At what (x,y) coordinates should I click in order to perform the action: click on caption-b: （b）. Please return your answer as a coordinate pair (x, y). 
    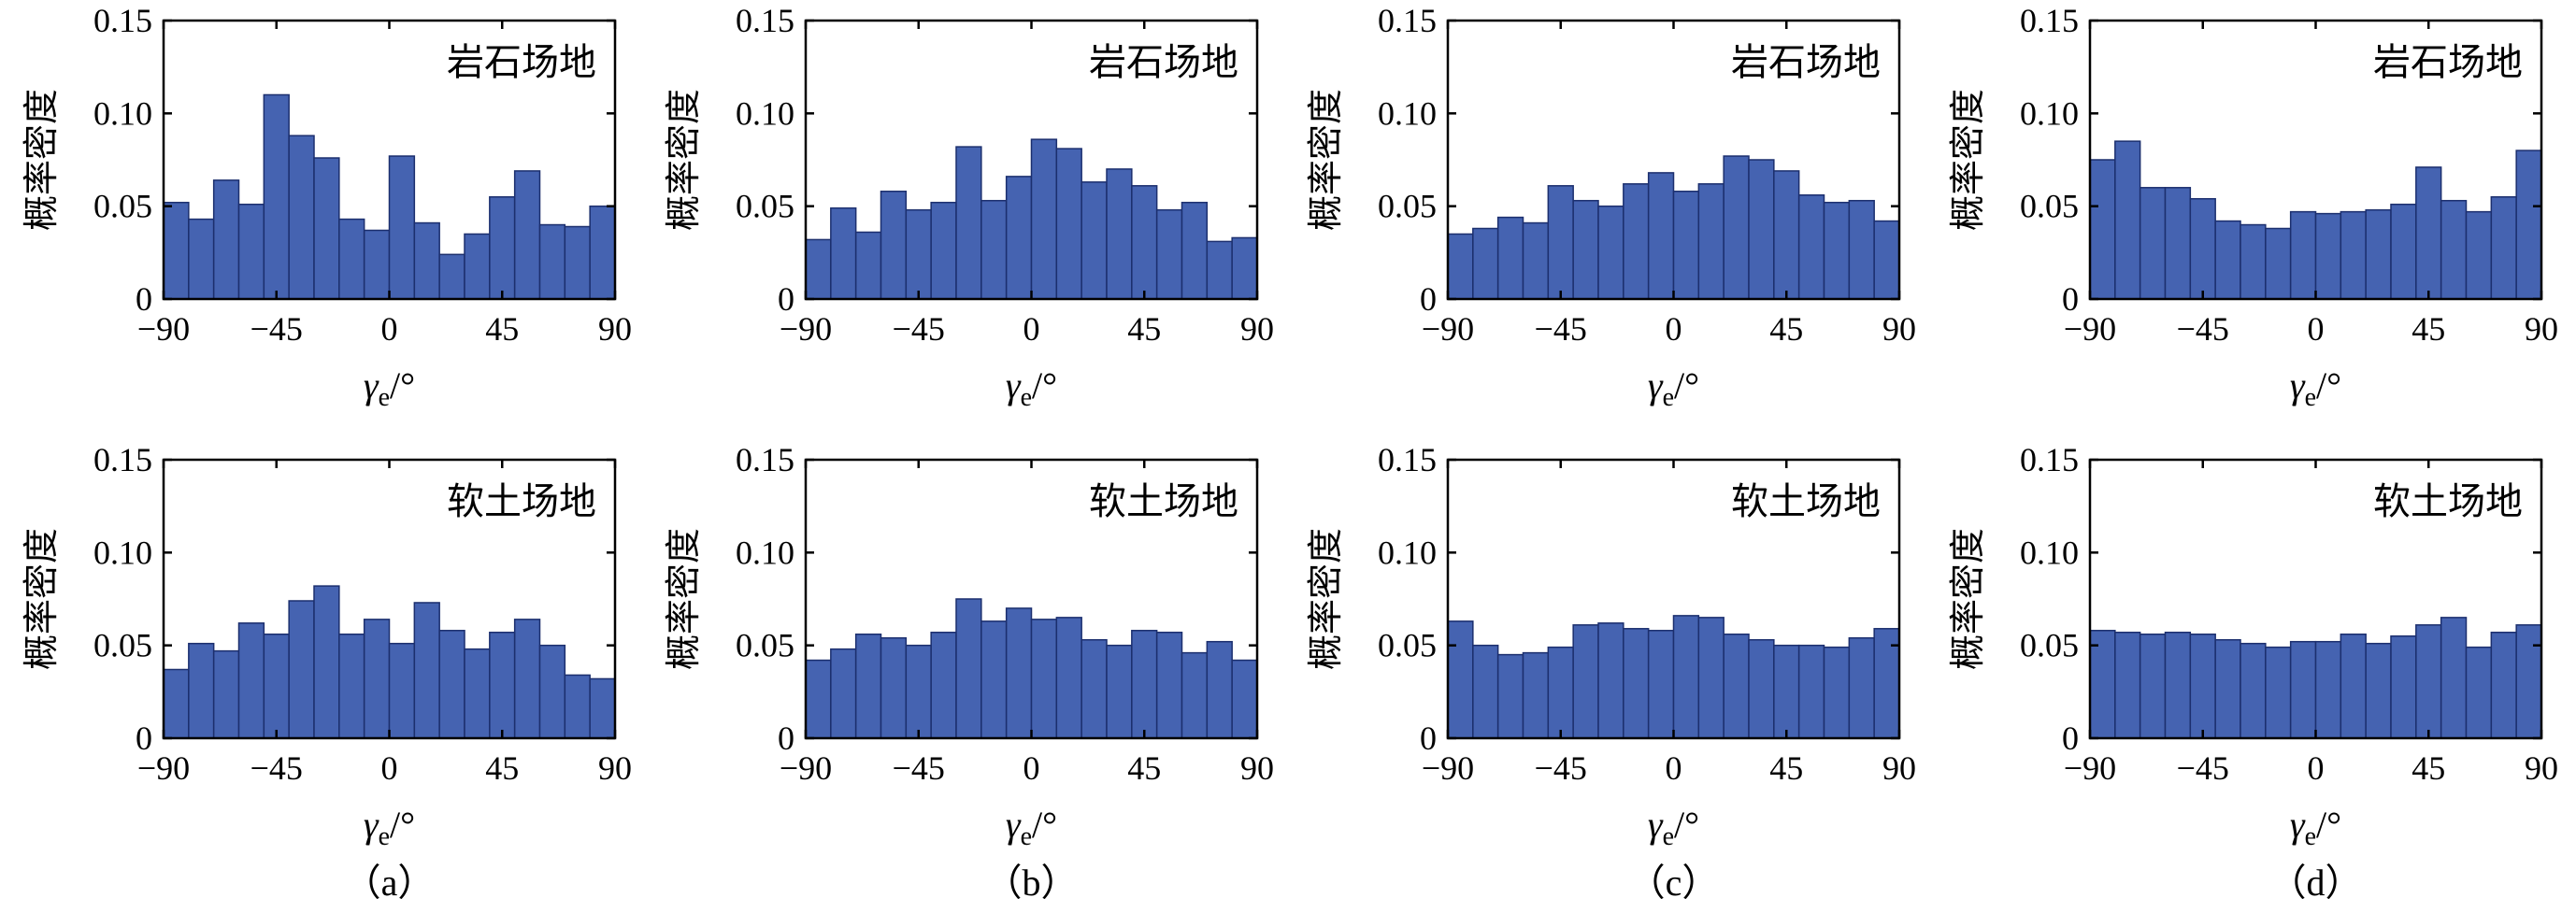
    Looking at the image, I should click on (1032, 883).